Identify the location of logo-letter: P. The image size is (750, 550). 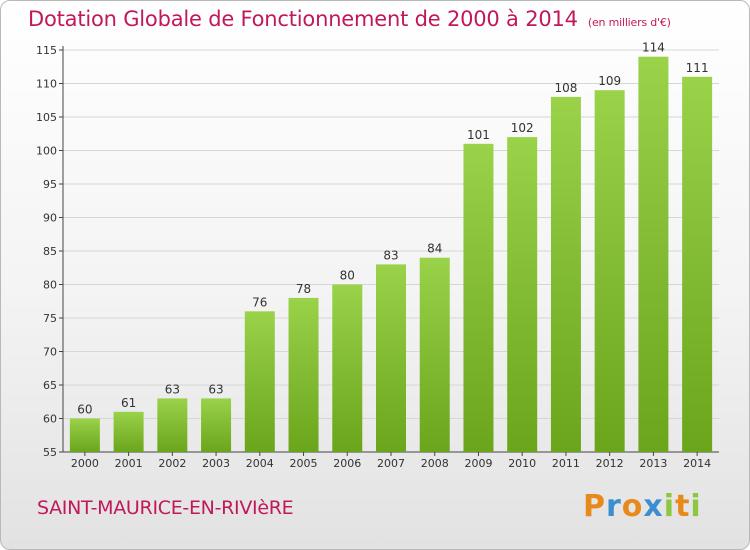
(594, 506).